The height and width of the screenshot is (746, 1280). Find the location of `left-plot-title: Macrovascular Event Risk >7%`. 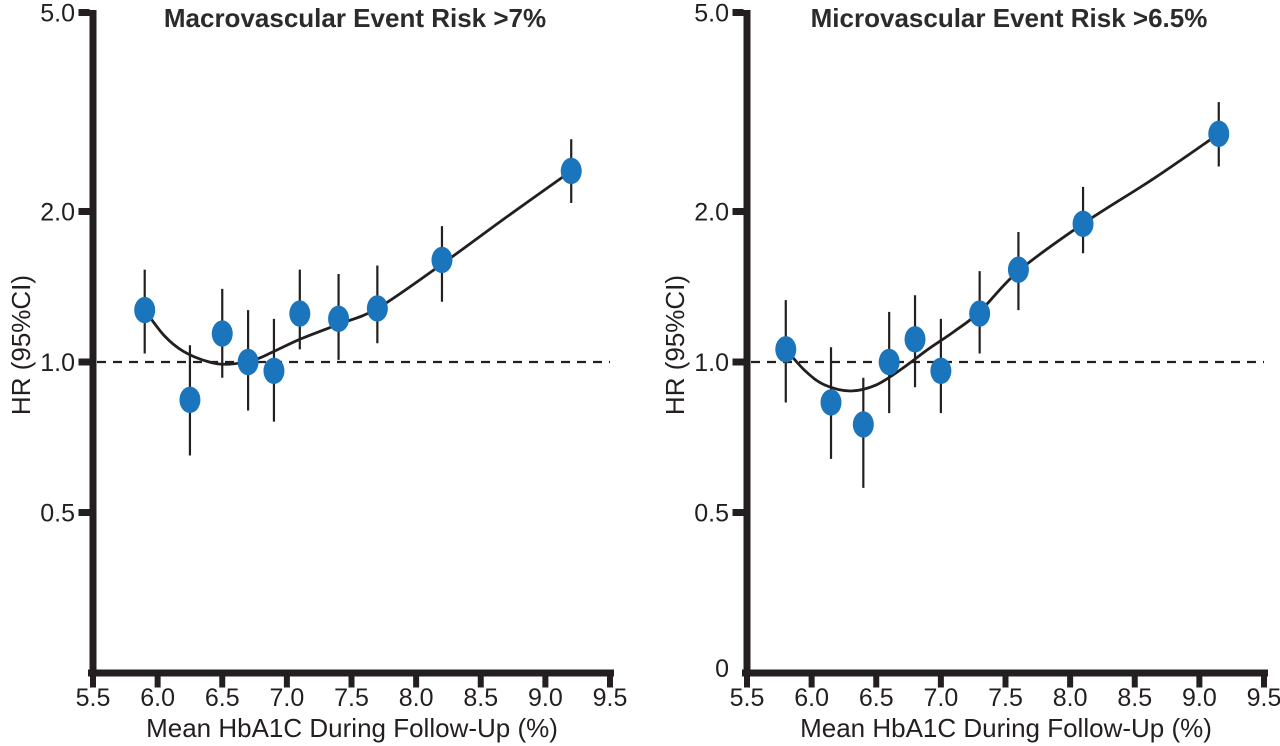

left-plot-title: Macrovascular Event Risk >7% is located at coordinates (355, 18).